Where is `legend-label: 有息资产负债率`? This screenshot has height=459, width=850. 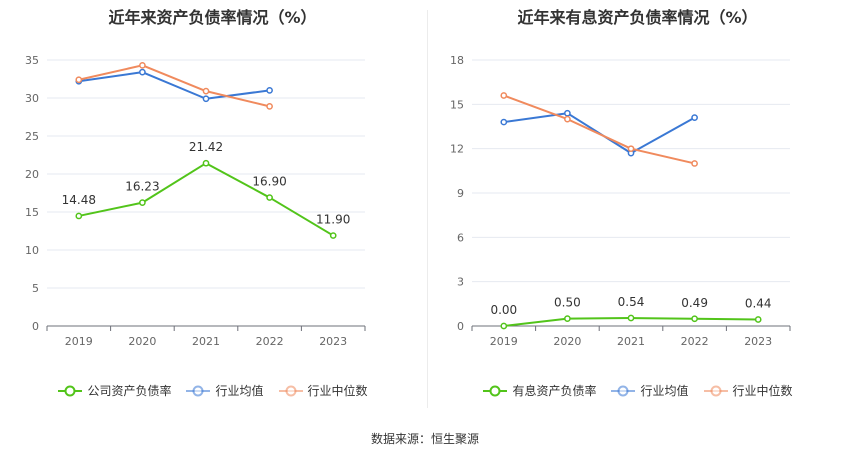
legend-label: 有息资产负债率 is located at coordinates (554, 391).